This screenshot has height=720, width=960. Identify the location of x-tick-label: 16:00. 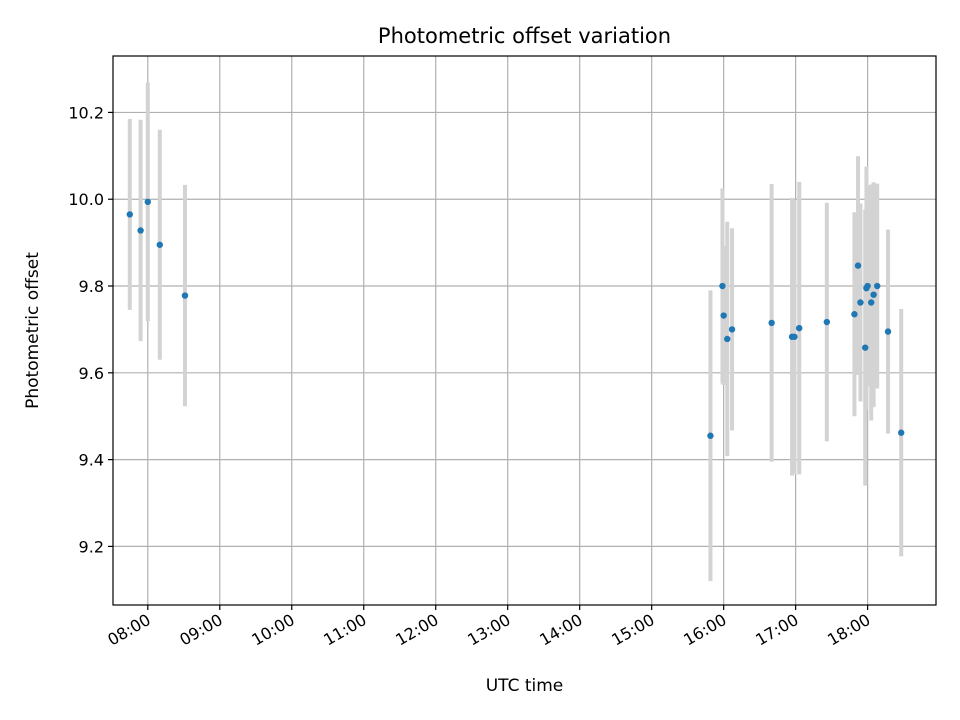
(704, 630).